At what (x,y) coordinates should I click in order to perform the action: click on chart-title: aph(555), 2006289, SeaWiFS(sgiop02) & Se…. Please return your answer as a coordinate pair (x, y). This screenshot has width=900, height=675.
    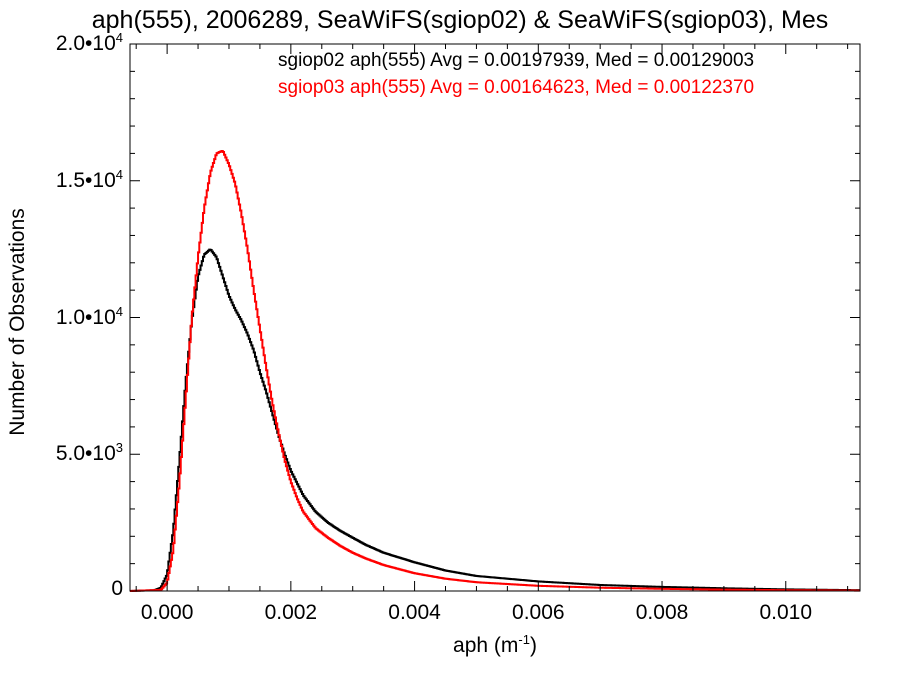
    Looking at the image, I should click on (460, 20).